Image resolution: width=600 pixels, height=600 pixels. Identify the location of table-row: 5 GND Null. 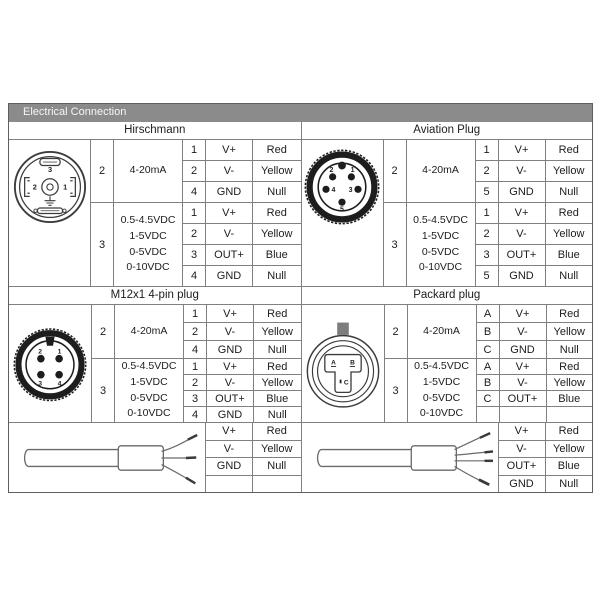
(533, 191).